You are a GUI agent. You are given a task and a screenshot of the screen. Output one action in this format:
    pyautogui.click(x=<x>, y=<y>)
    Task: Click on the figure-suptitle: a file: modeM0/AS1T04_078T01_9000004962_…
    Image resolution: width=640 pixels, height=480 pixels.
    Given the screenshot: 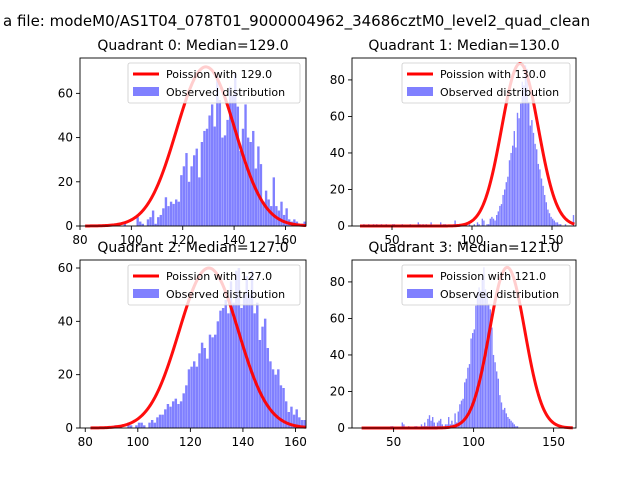 What is the action you would take?
    pyautogui.click(x=296, y=21)
    